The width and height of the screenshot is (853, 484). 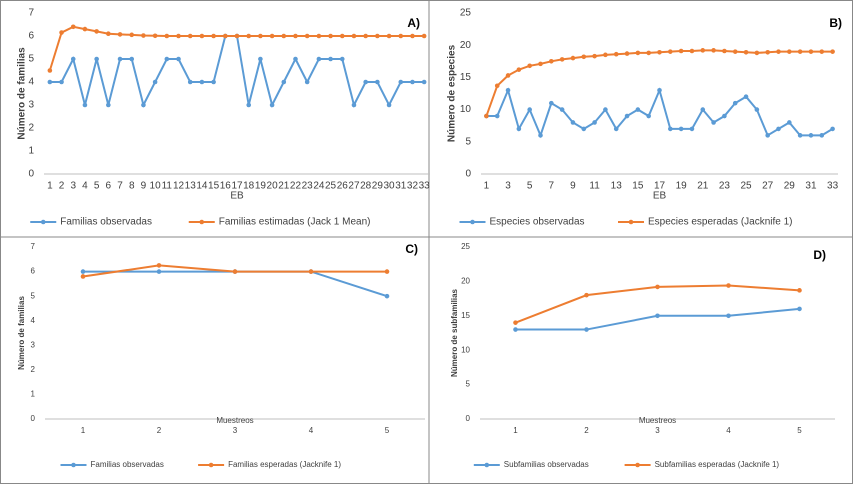 What do you see at coordinates (468, 174) in the screenshot?
I see `y-tick-label: 0` at bounding box center [468, 174].